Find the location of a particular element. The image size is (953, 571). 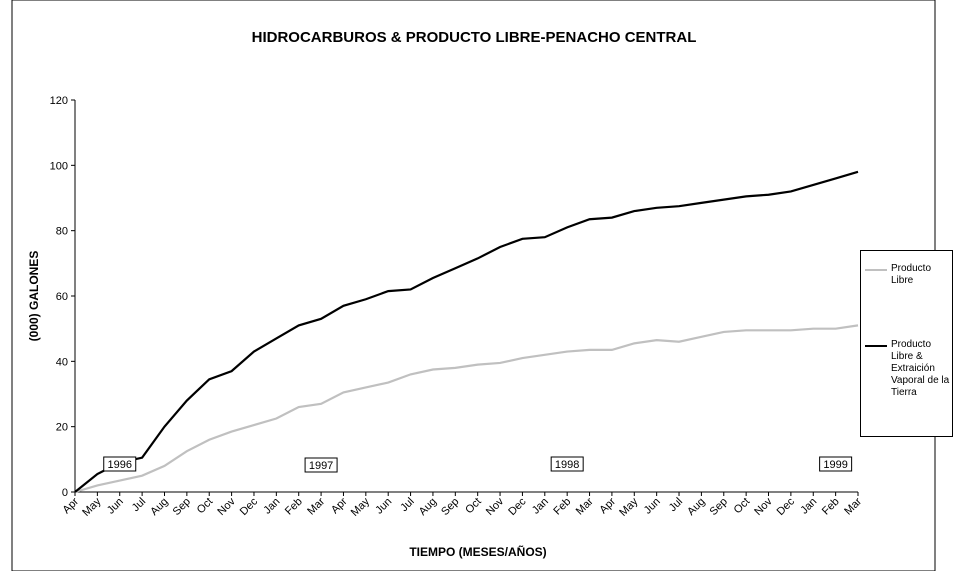

y-tick-label: 20 is located at coordinates (62, 428).